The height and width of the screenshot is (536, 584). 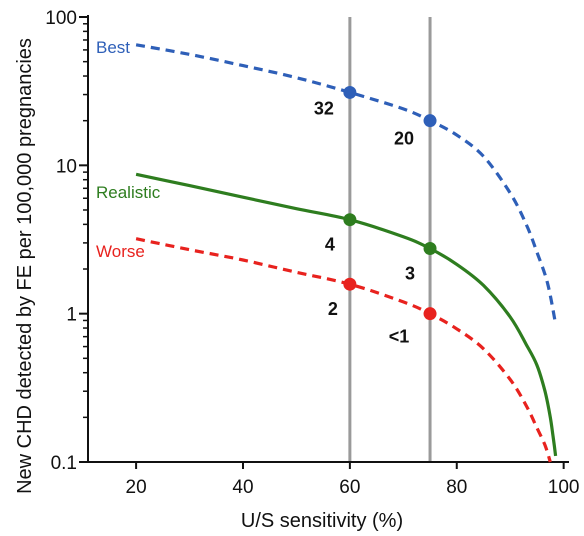 I want to click on data-label-realistic-75: 3, so click(x=410, y=273).